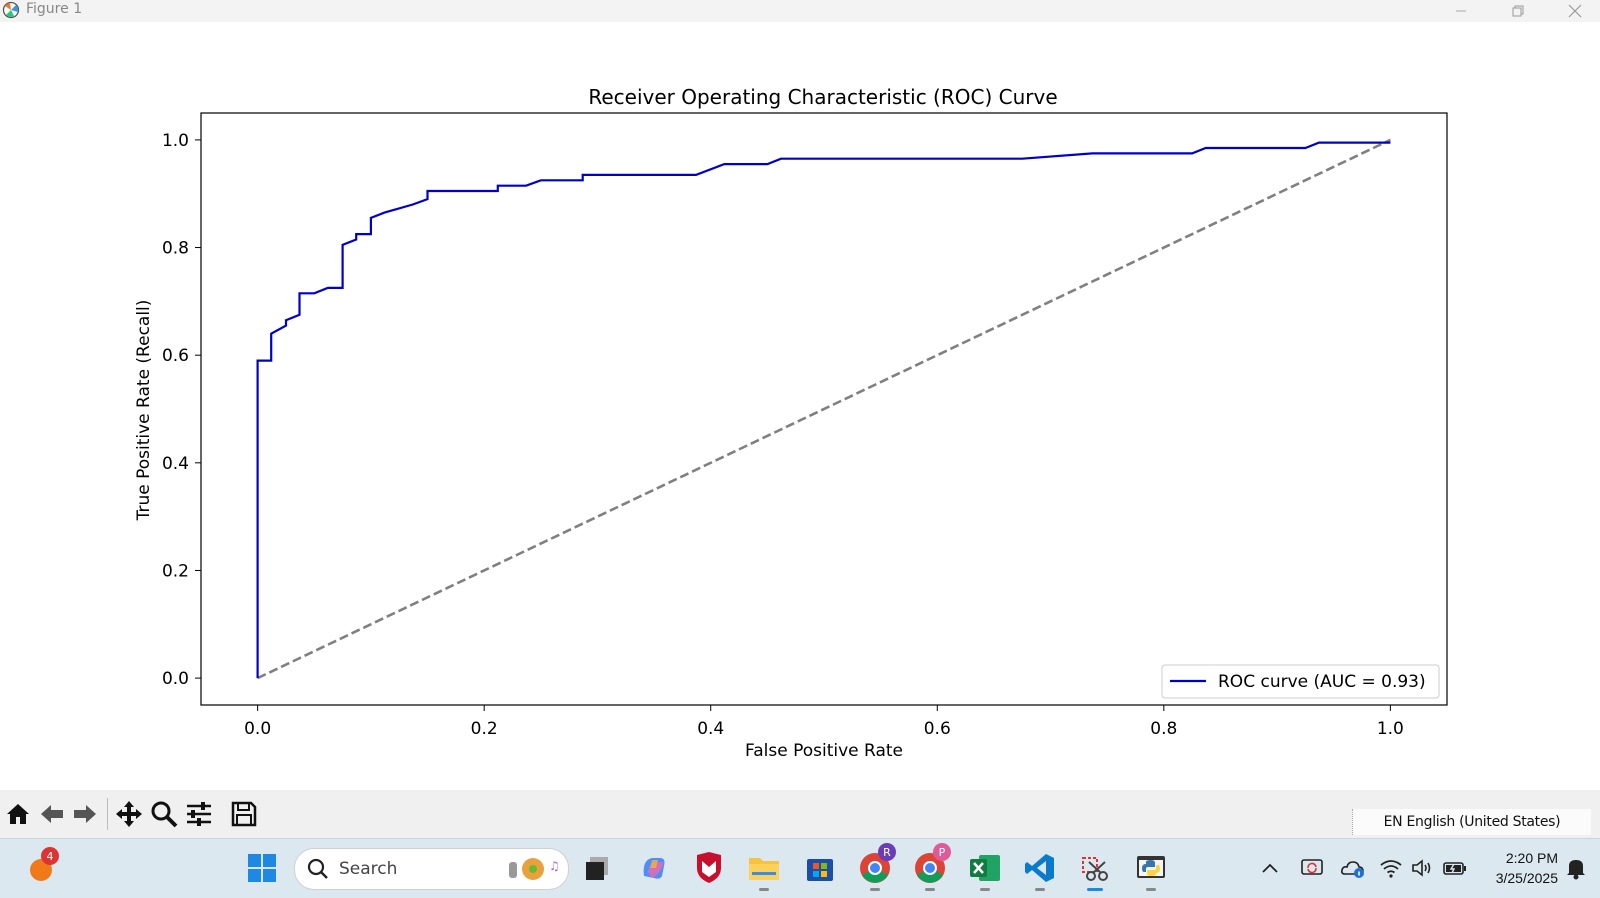  I want to click on x-axis-label: False Positive Rate, so click(824, 751).